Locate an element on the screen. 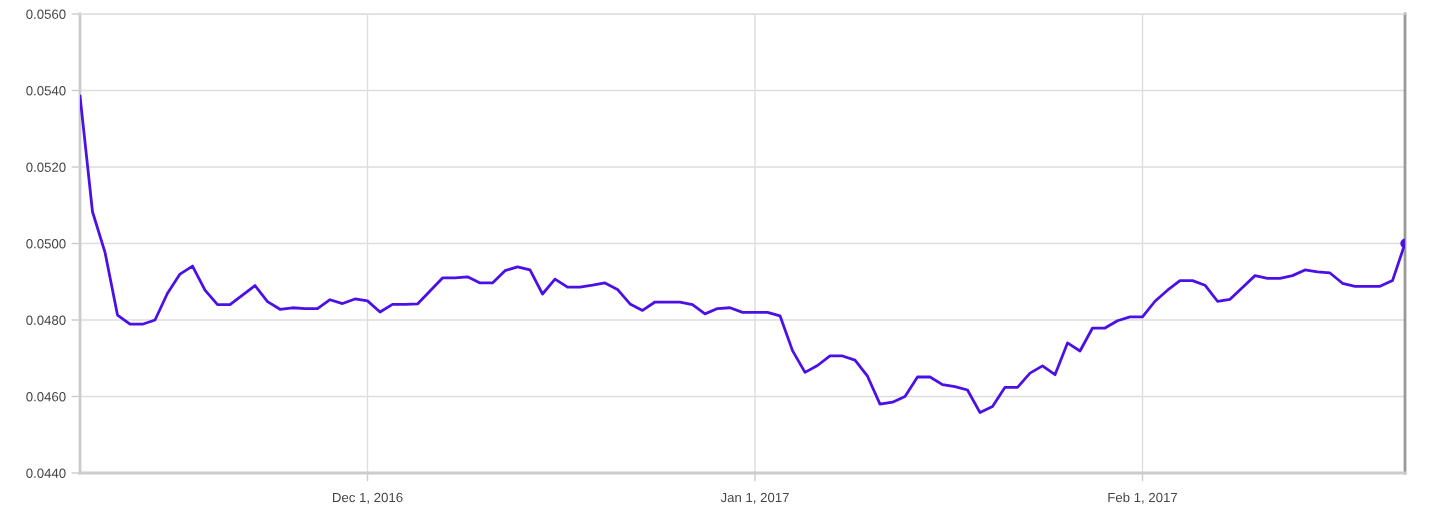  y-tick-label: 0.0540 is located at coordinates (46, 91).